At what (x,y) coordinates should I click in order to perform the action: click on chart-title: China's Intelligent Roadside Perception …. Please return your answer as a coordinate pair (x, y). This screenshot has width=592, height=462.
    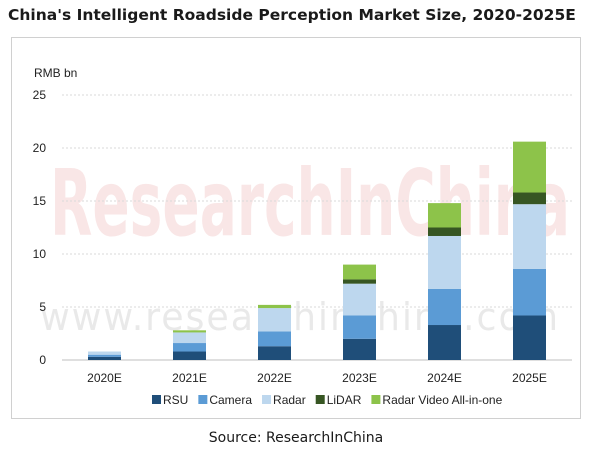
    Looking at the image, I should click on (292, 15).